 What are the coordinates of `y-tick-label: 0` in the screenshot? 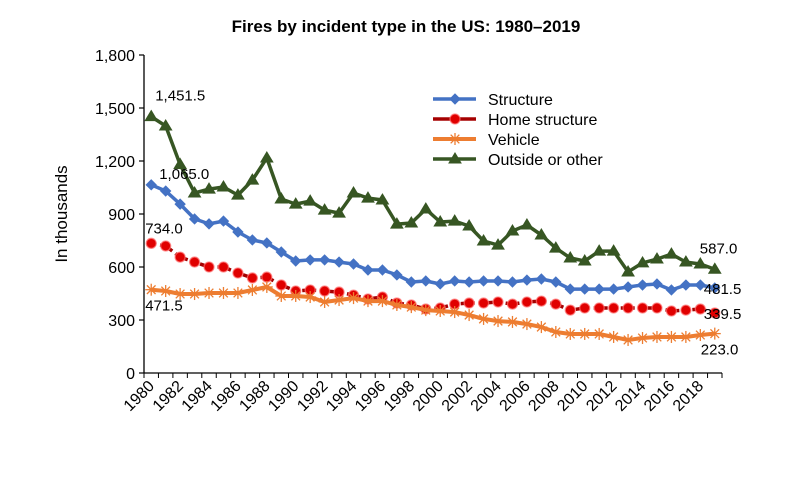 It's located at (130, 374).